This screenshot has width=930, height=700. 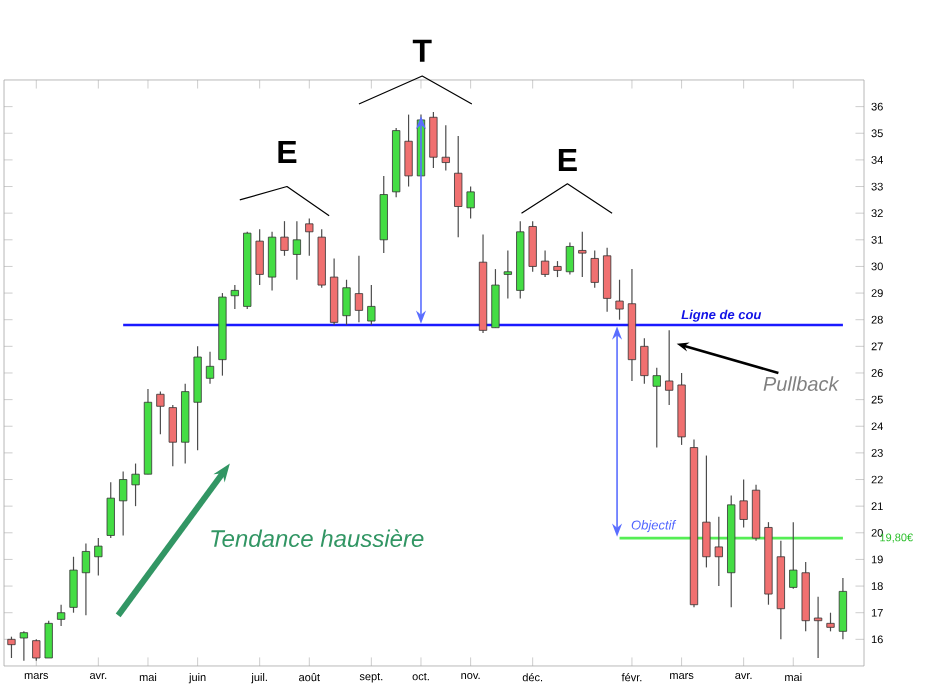 I want to click on text: T, so click(x=422, y=50).